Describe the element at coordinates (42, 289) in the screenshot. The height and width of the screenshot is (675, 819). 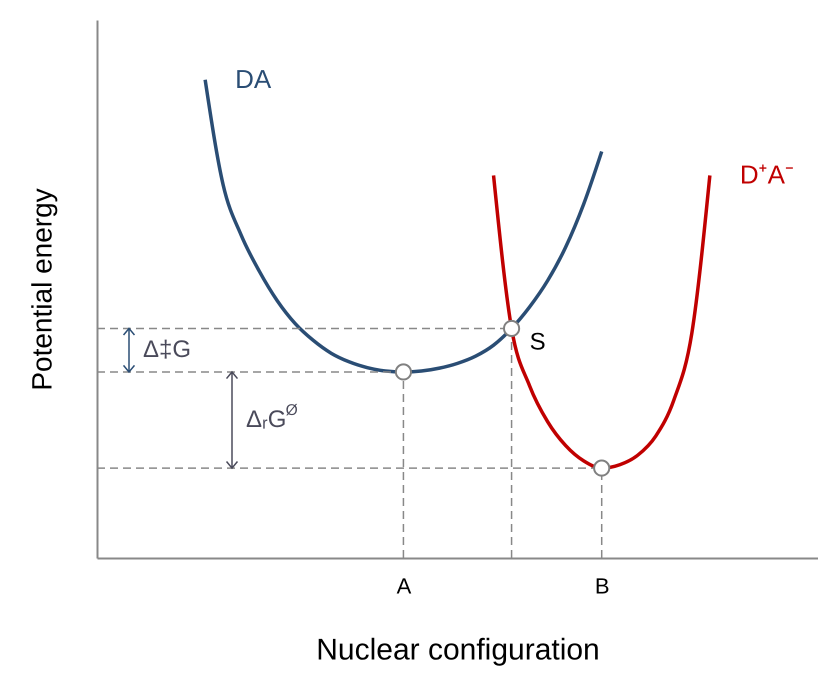
I see `y-axis-title: Potential energy` at that location.